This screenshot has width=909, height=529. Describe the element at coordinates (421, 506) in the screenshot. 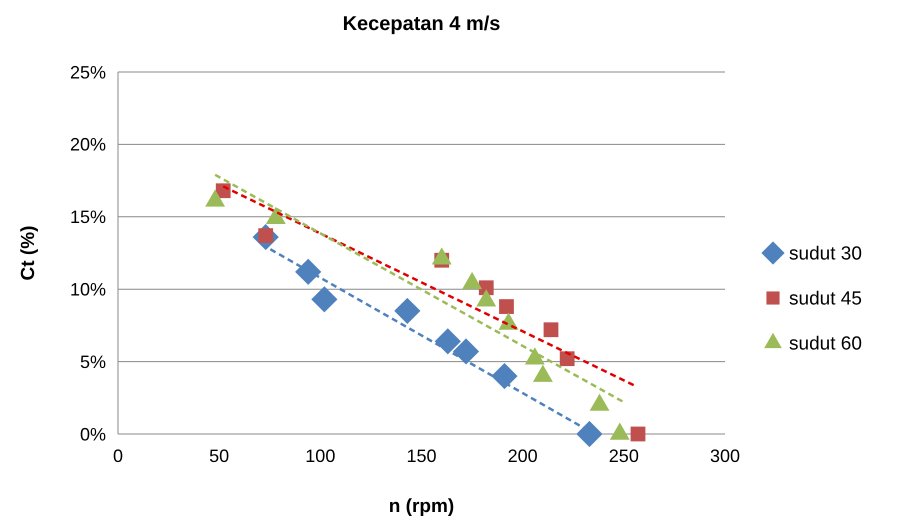

I see `x-axis-title: n (rpm)` at that location.